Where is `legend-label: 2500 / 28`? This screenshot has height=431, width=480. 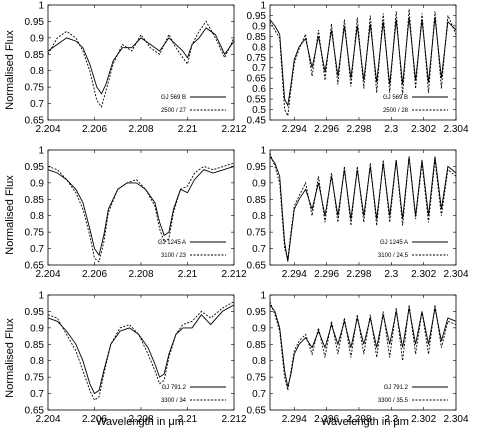 legend-label: 2500 / 28 is located at coordinates (396, 111).